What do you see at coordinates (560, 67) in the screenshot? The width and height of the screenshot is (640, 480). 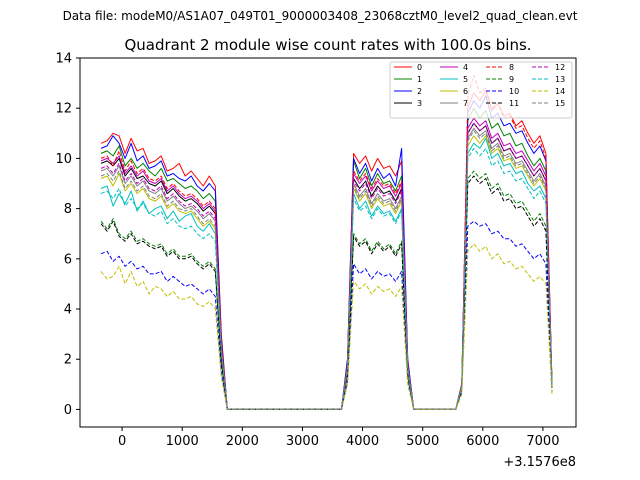 I see `legend-label-12: 12` at bounding box center [560, 67].